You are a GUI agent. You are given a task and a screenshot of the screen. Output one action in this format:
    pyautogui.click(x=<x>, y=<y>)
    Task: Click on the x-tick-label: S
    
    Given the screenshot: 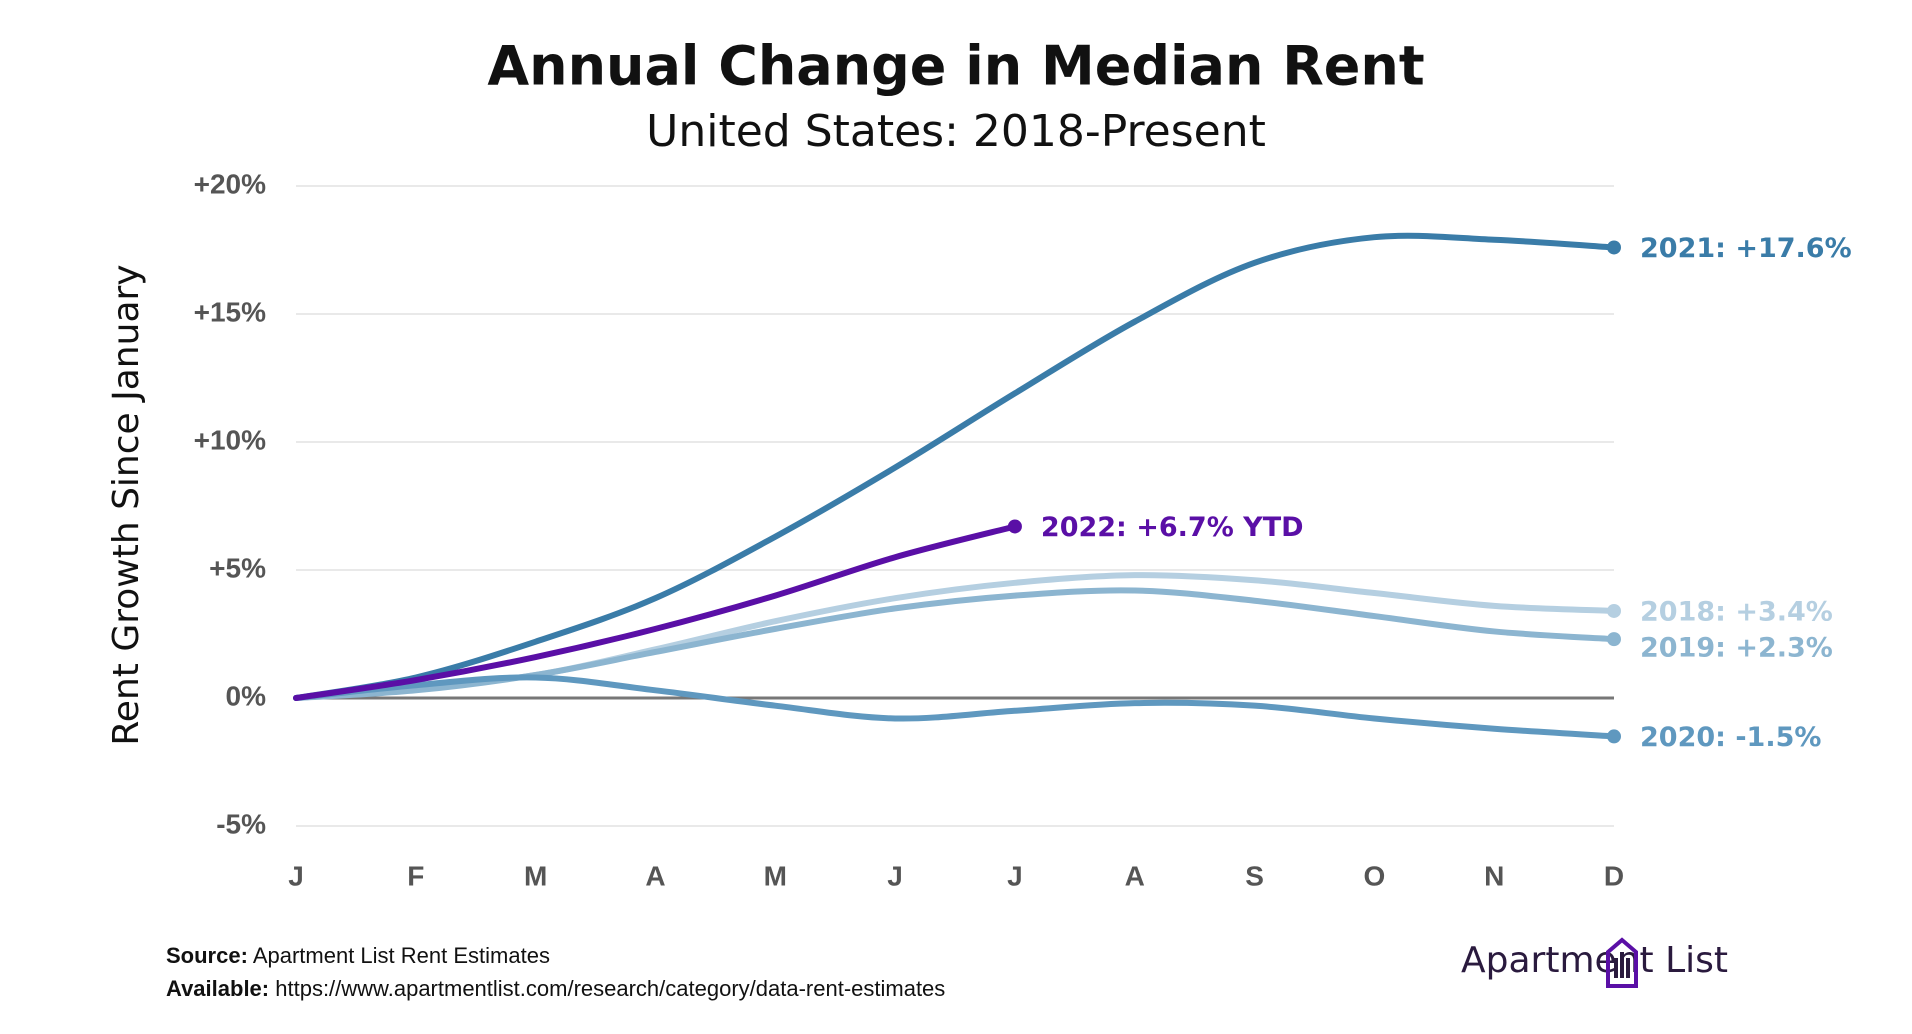 What is the action you would take?
    pyautogui.click(x=1254, y=875)
    